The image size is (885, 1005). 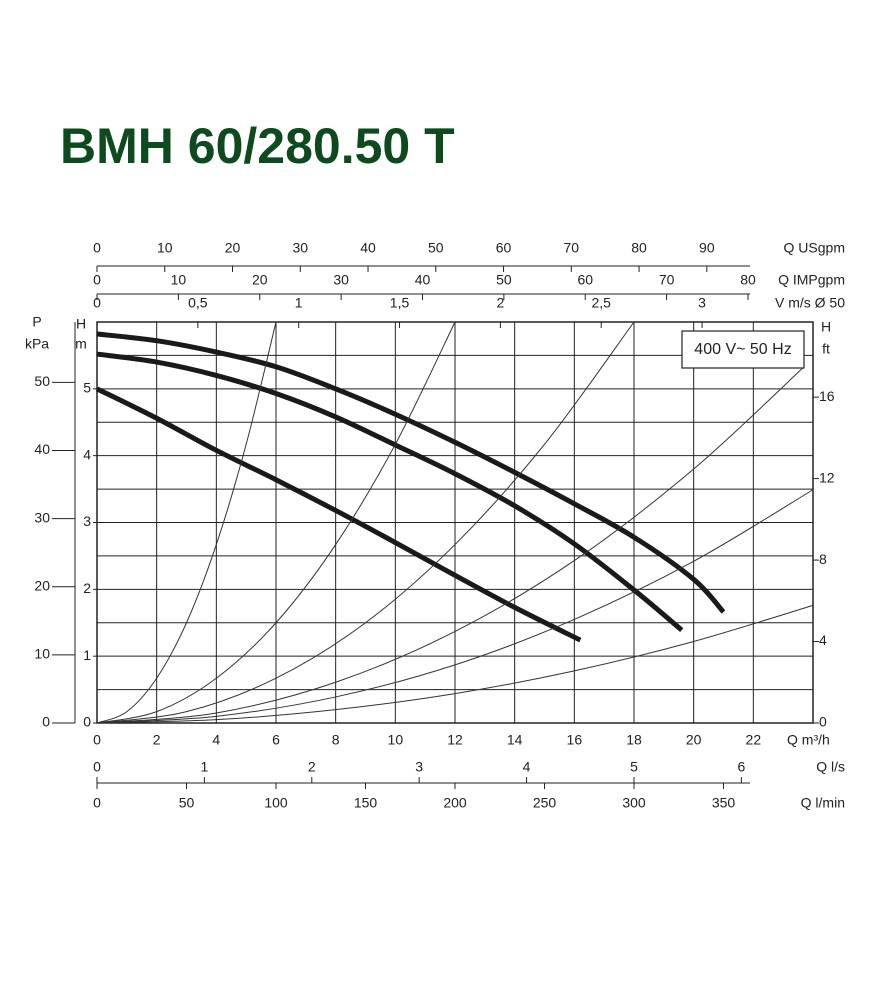 What do you see at coordinates (36, 322) in the screenshot?
I see `y-axis-title: P` at bounding box center [36, 322].